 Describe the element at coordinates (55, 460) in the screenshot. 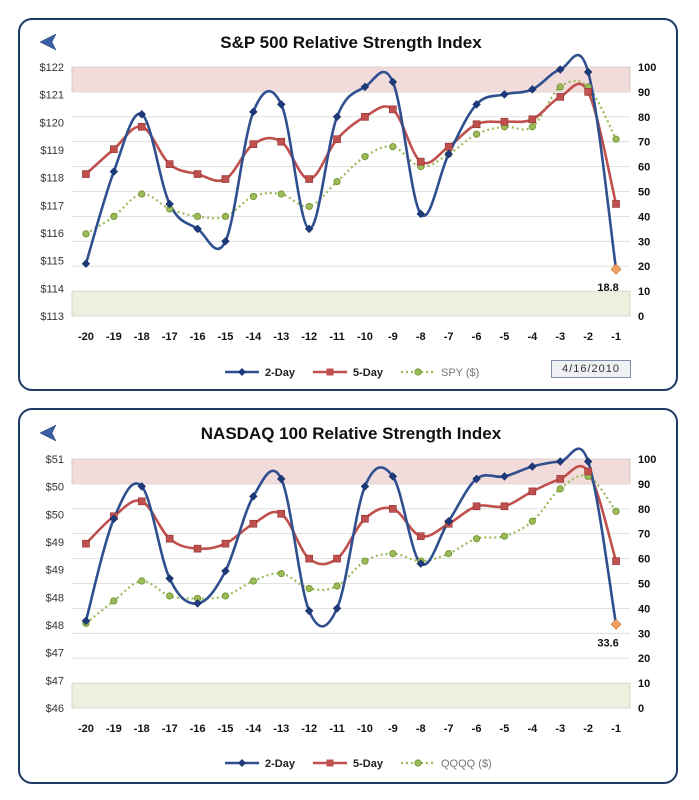

I see `left-axis-tick: $51` at that location.